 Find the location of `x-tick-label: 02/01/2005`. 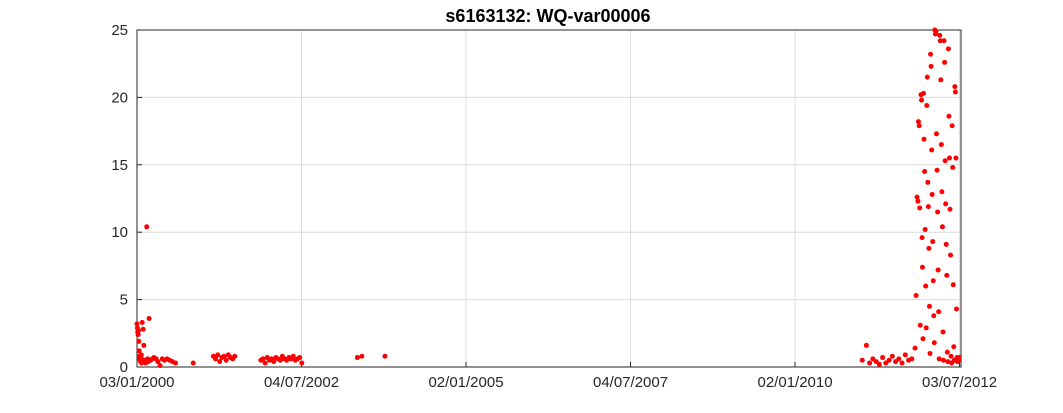

x-tick-label: 02/01/2005 is located at coordinates (465, 382).